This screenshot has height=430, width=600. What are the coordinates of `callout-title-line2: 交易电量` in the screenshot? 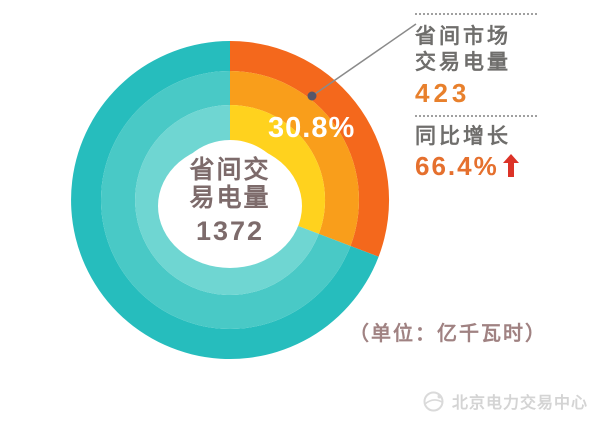 It's located at (463, 62).